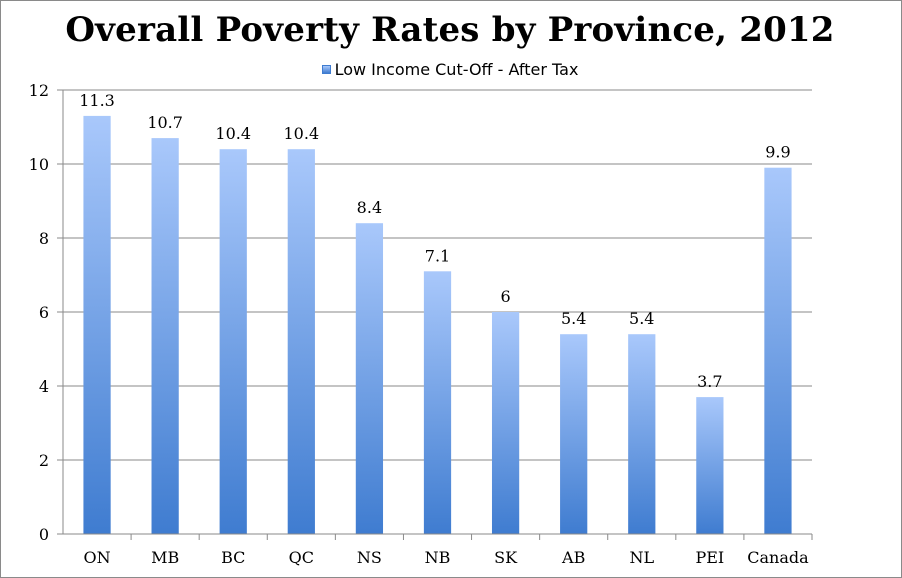  Describe the element at coordinates (456, 69) in the screenshot. I see `legend-label: Low Income Cut-Off - After Tax` at that location.